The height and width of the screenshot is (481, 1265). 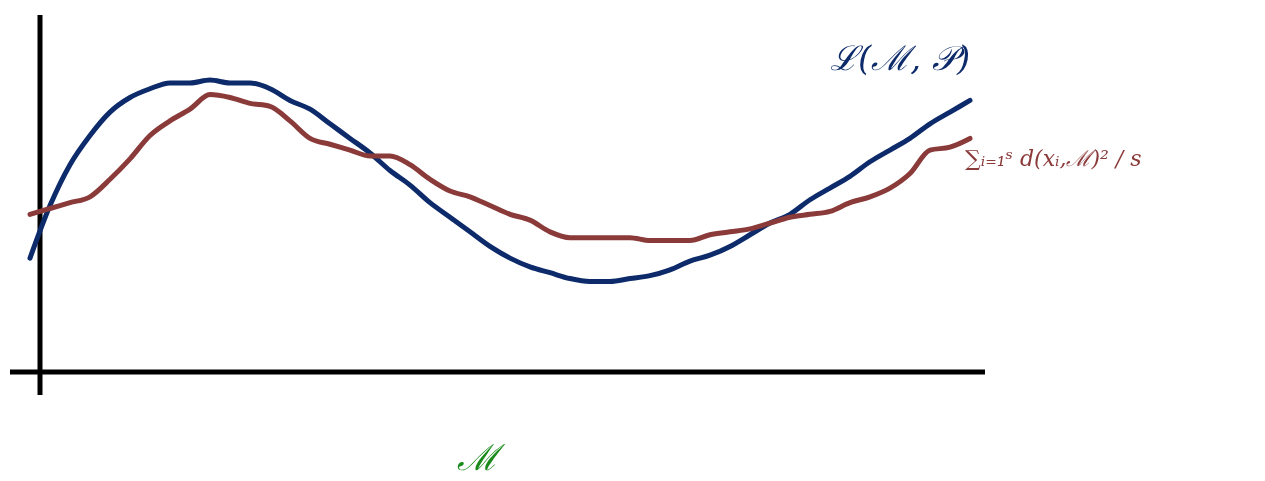 What do you see at coordinates (481, 457) in the screenshot?
I see `x-axis-title: ℳ` at bounding box center [481, 457].